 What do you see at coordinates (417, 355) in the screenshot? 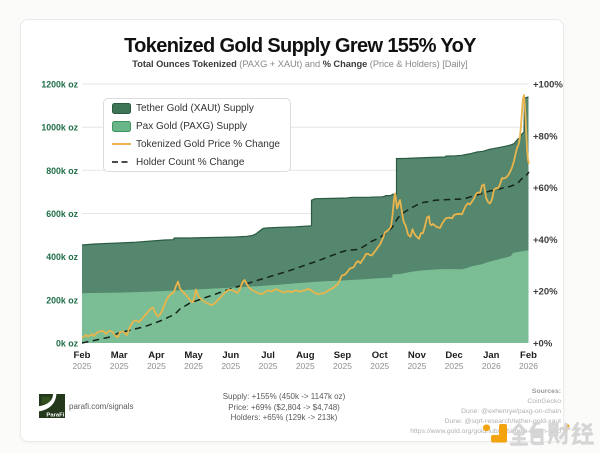
I see `svg-text: Nov` at bounding box center [417, 355].